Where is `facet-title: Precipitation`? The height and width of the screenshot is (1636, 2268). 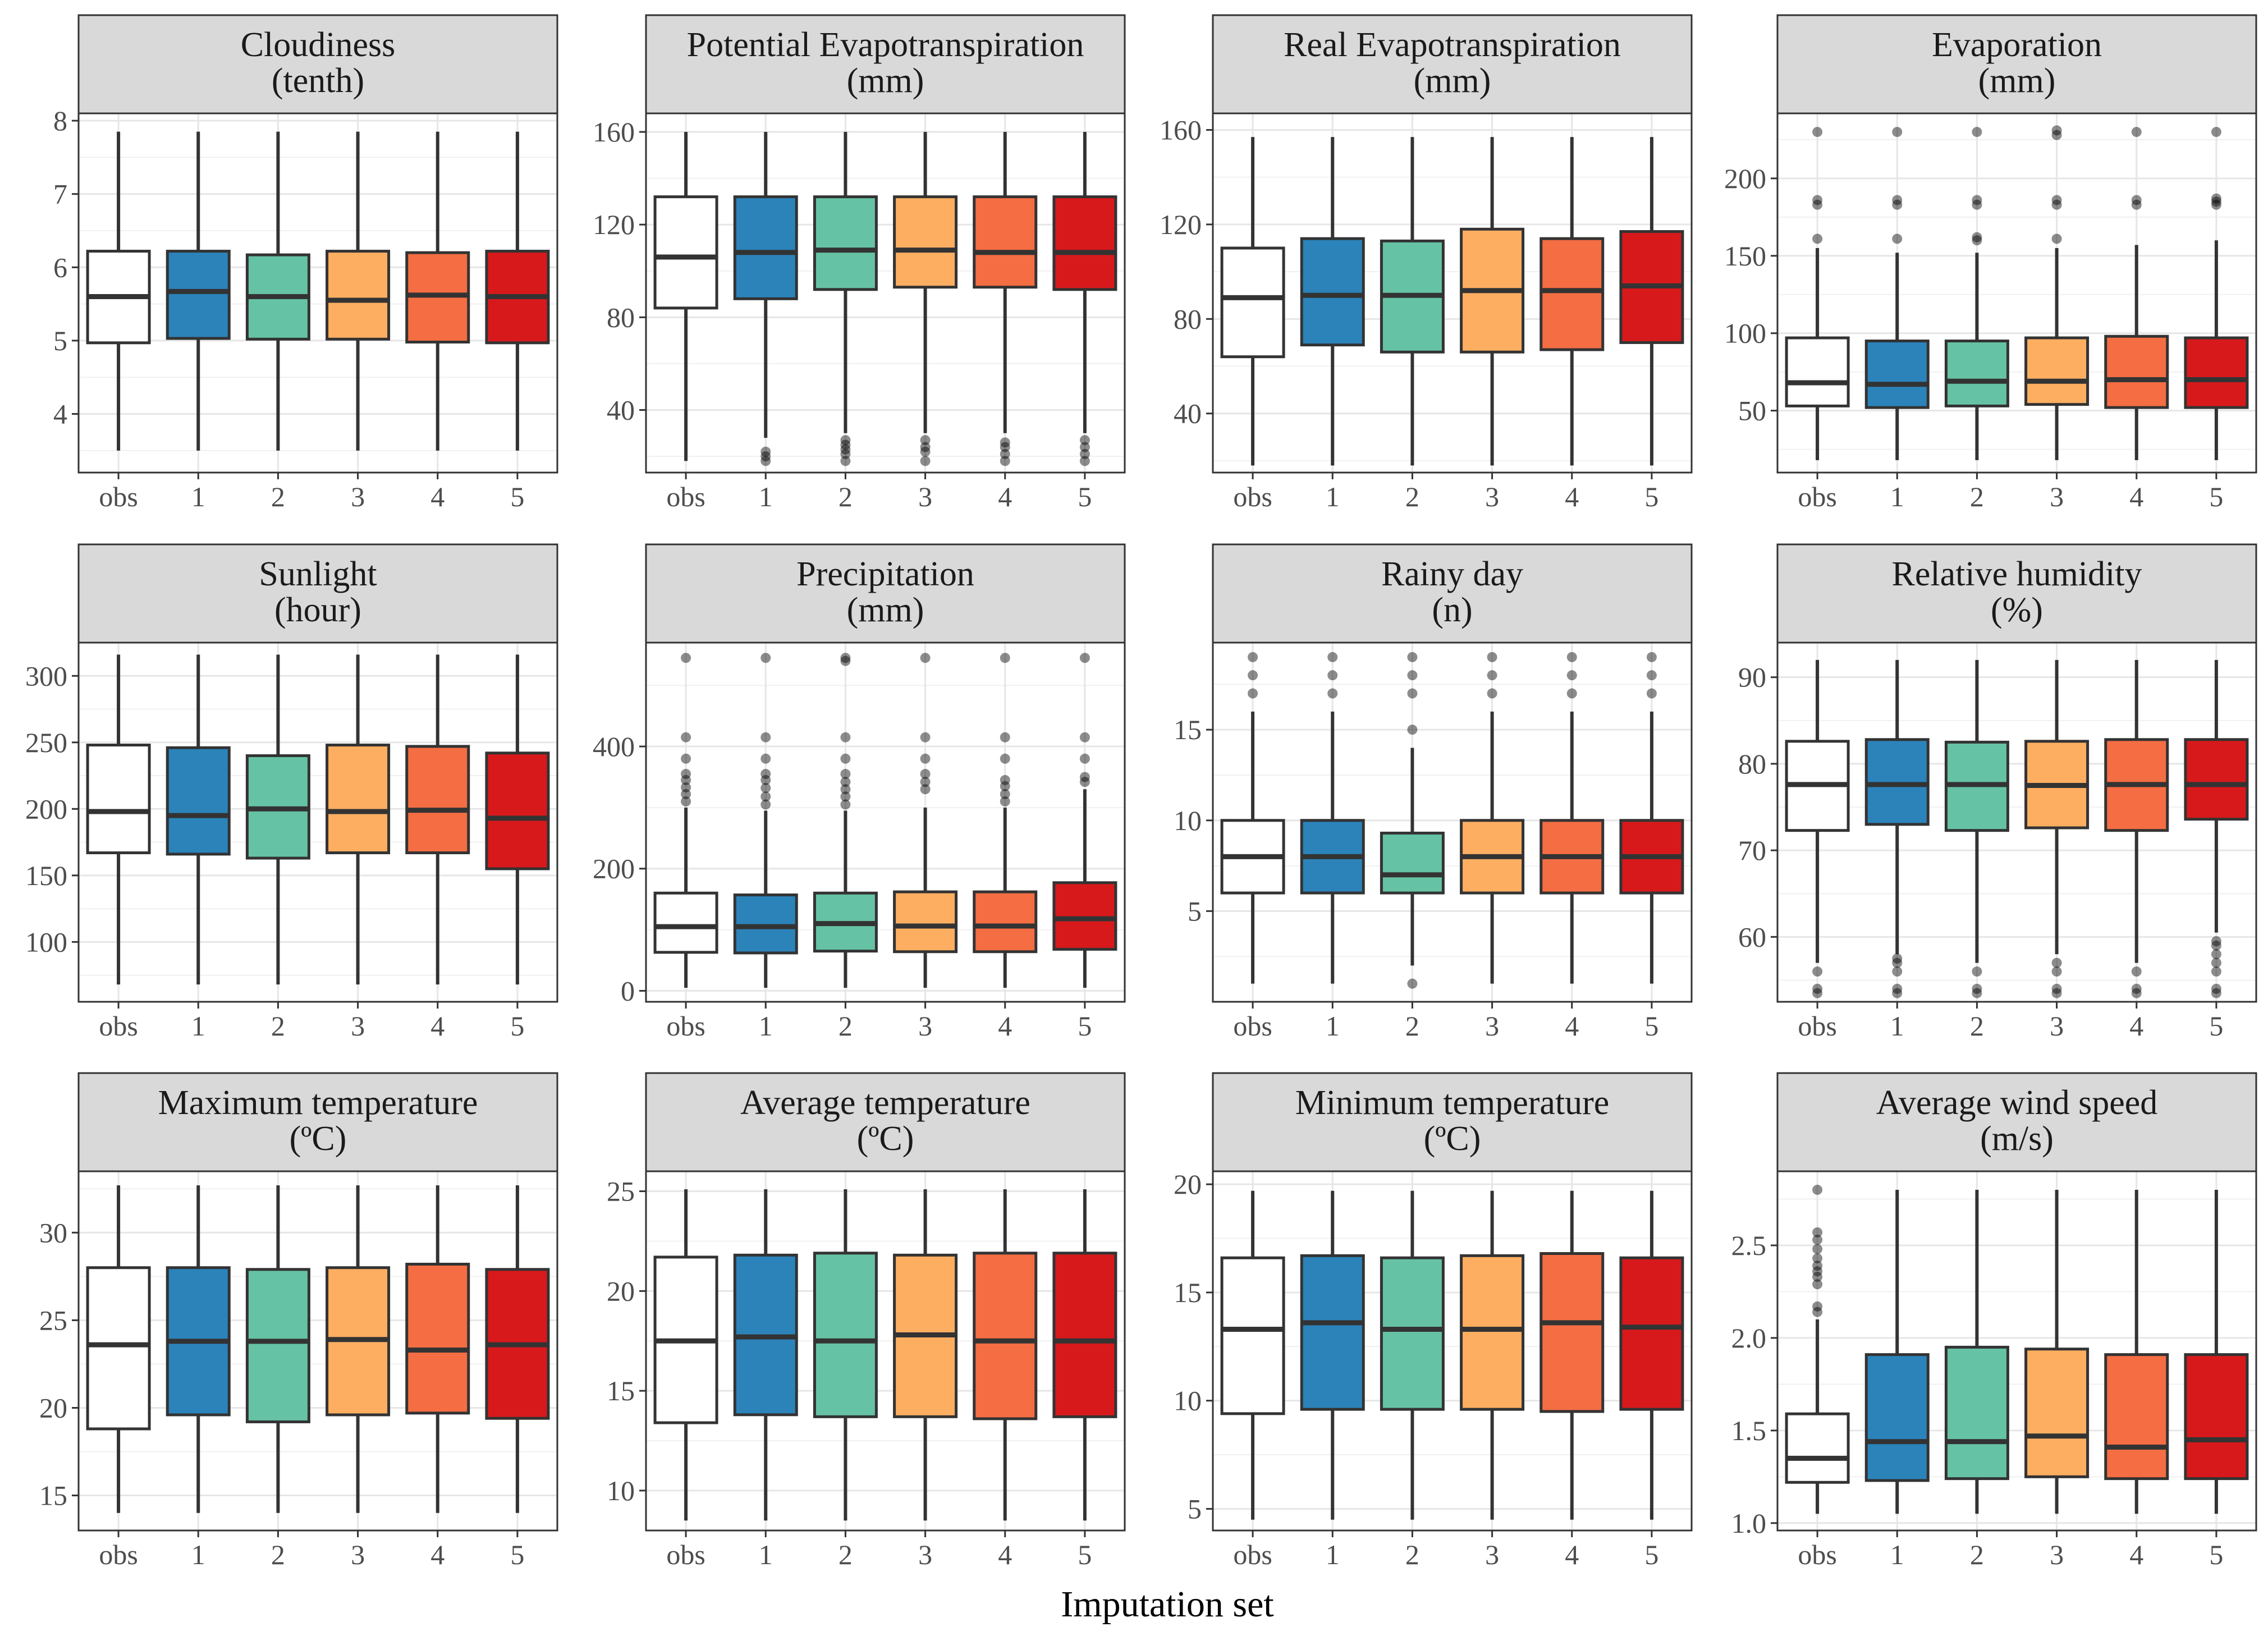
facet-title: Precipitation is located at coordinates (885, 574).